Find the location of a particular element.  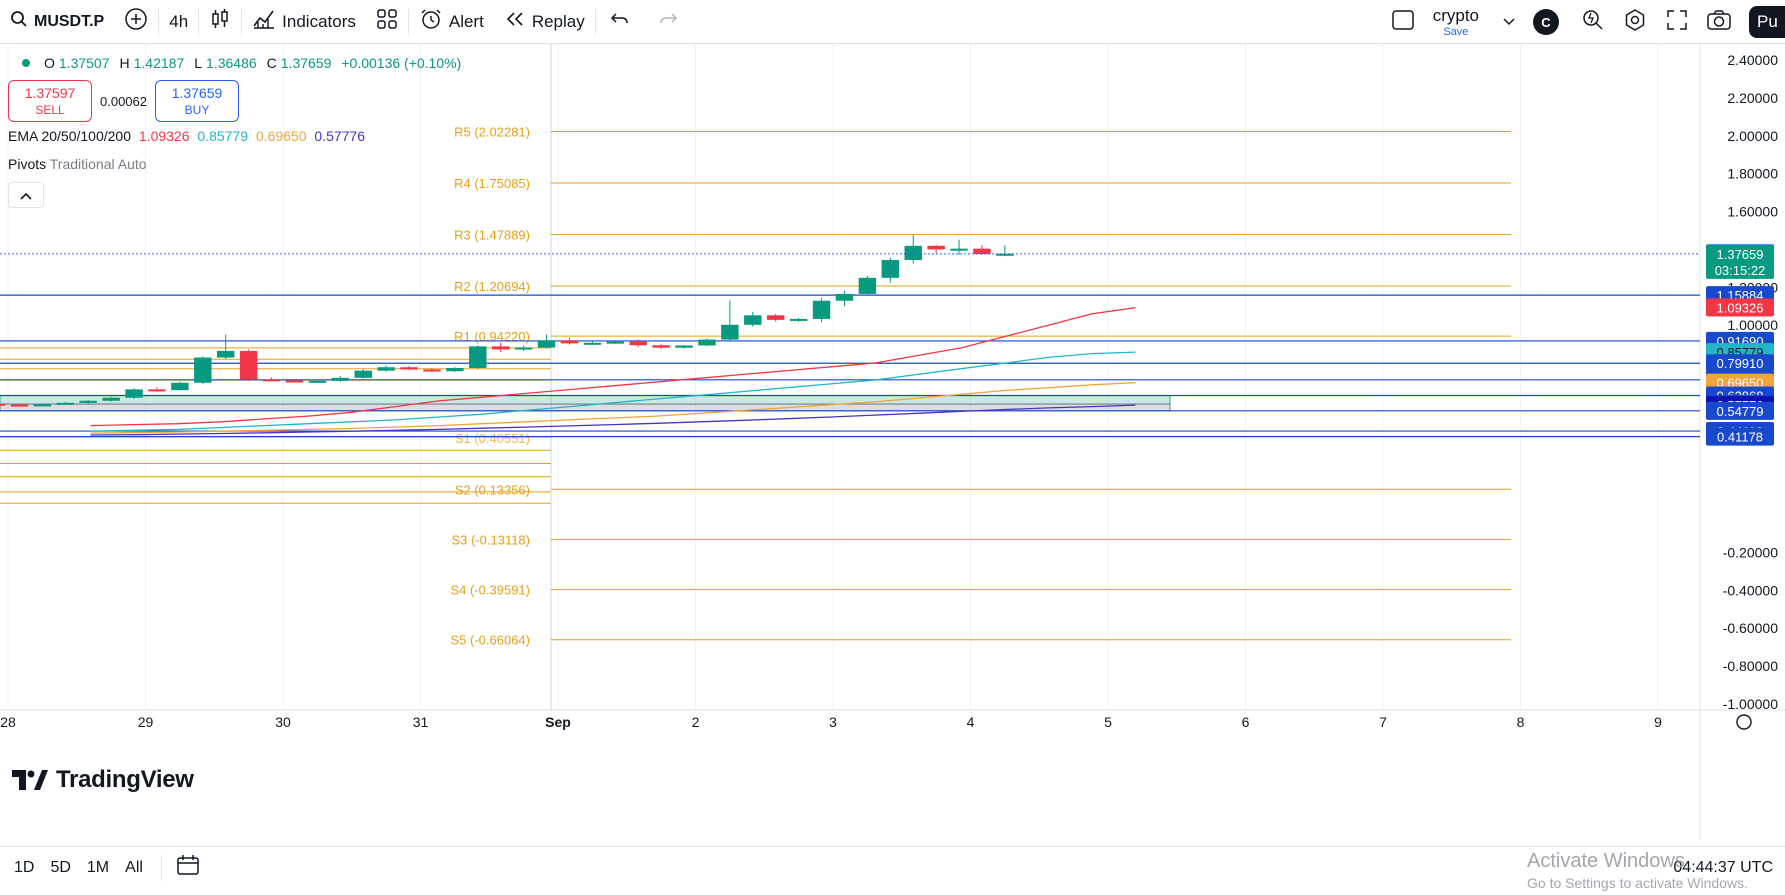

close-value: 1.37659 is located at coordinates (306, 63).